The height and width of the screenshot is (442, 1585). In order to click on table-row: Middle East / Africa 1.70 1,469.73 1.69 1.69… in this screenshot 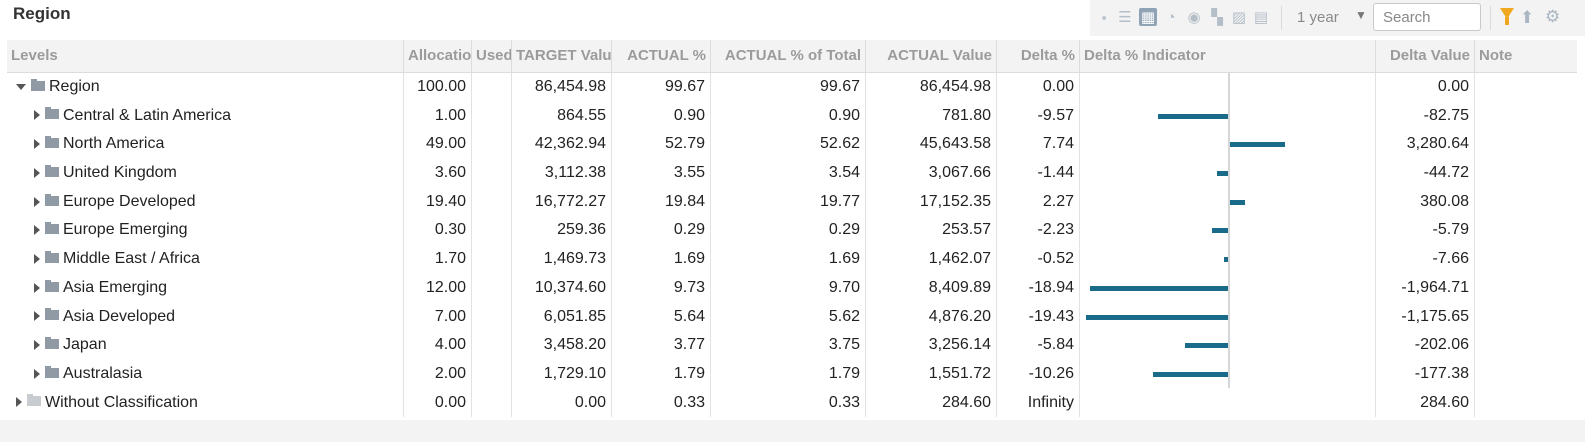, I will do `click(792, 259)`.